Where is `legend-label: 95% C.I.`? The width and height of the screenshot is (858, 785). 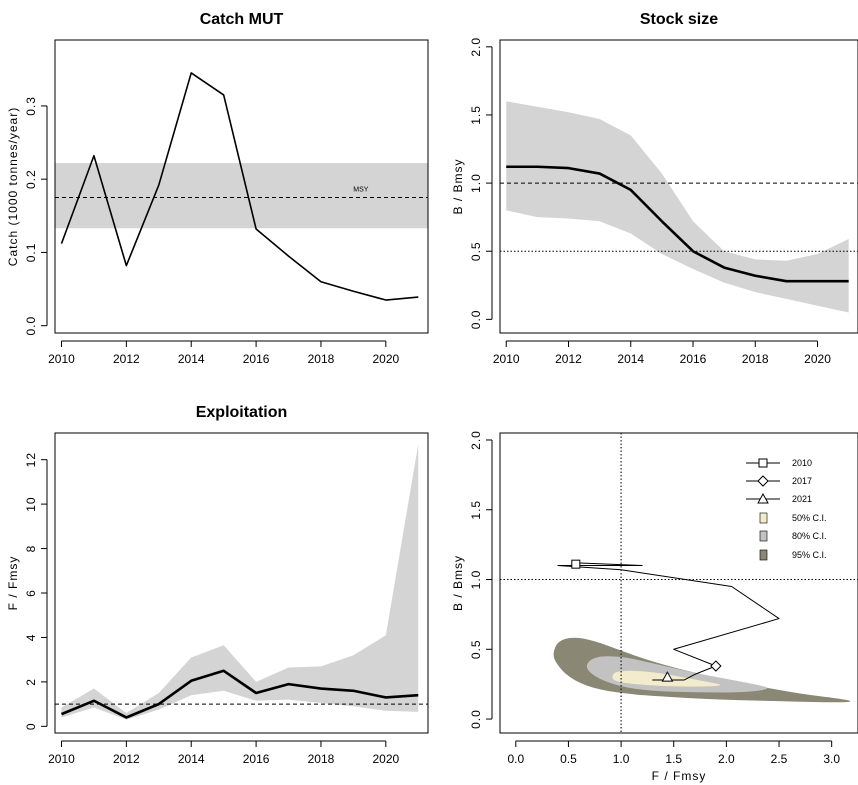
legend-label: 95% C.I. is located at coordinates (809, 555).